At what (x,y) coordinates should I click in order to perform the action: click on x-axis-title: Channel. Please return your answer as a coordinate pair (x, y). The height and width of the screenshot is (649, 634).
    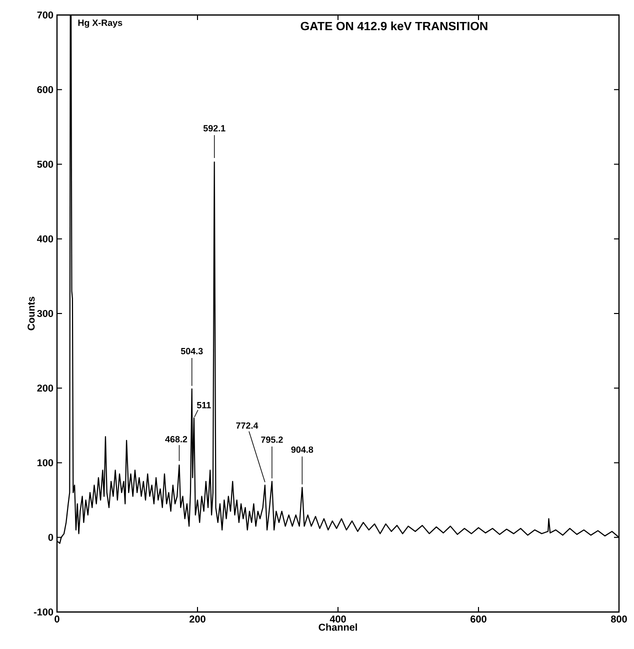
    Looking at the image, I should click on (337, 627).